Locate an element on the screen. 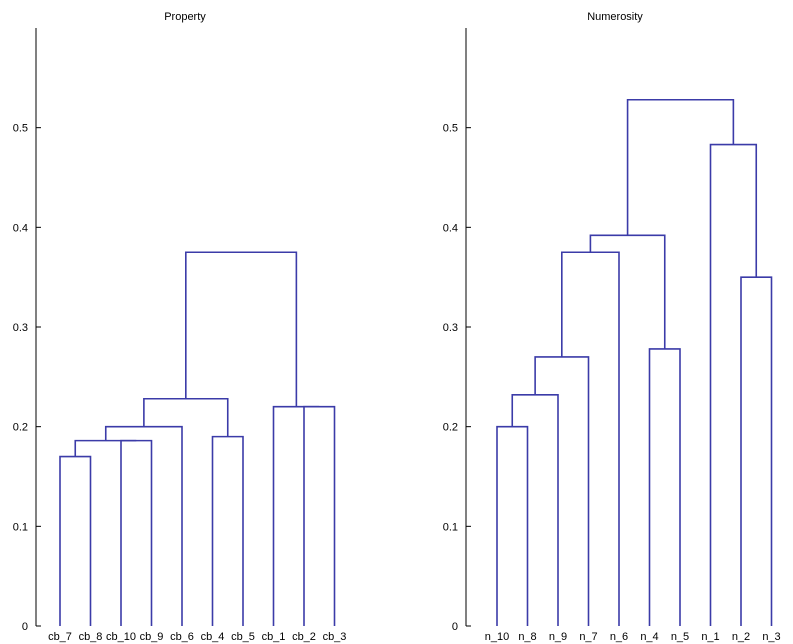 This screenshot has height=644, width=793. leaf-label: n_10 is located at coordinates (497, 637).